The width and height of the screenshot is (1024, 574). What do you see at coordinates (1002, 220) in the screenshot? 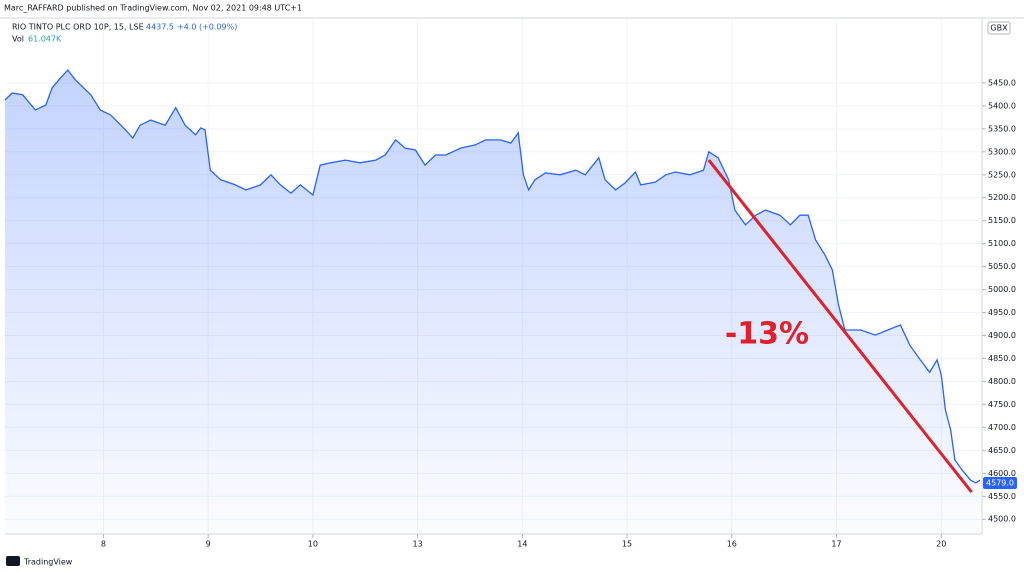
I see `y-tick-label: 5150.0` at bounding box center [1002, 220].